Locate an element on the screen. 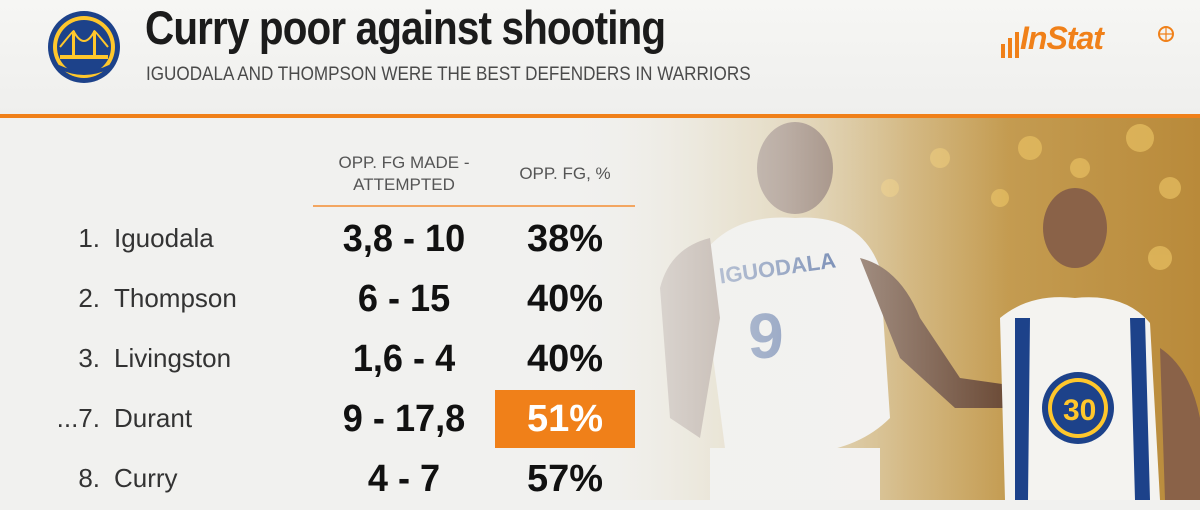 This screenshot has width=1200, height=510. row-pct: 51% is located at coordinates (565, 419).